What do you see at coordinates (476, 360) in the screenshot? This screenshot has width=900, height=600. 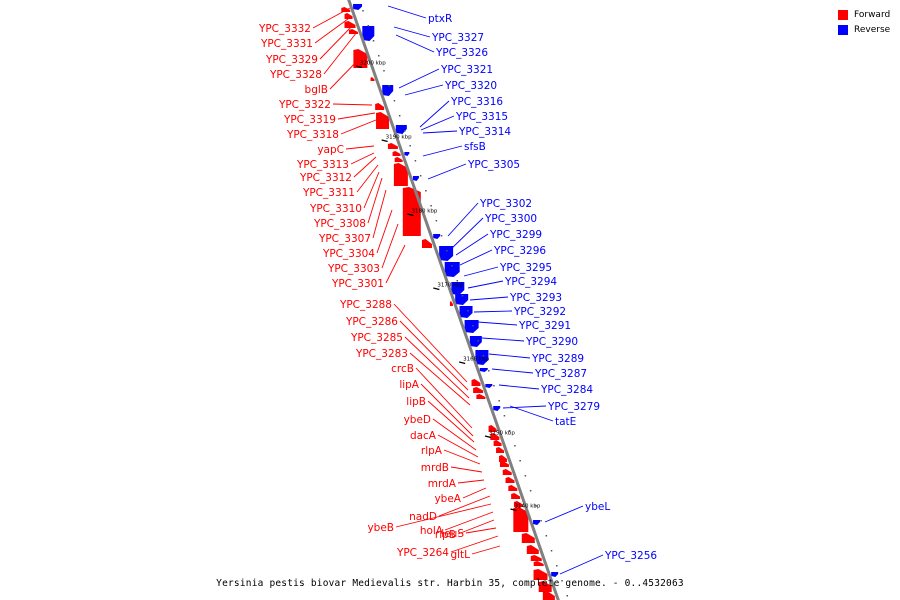 I see `scale-tick-label: 3160 kbp` at bounding box center [476, 360].